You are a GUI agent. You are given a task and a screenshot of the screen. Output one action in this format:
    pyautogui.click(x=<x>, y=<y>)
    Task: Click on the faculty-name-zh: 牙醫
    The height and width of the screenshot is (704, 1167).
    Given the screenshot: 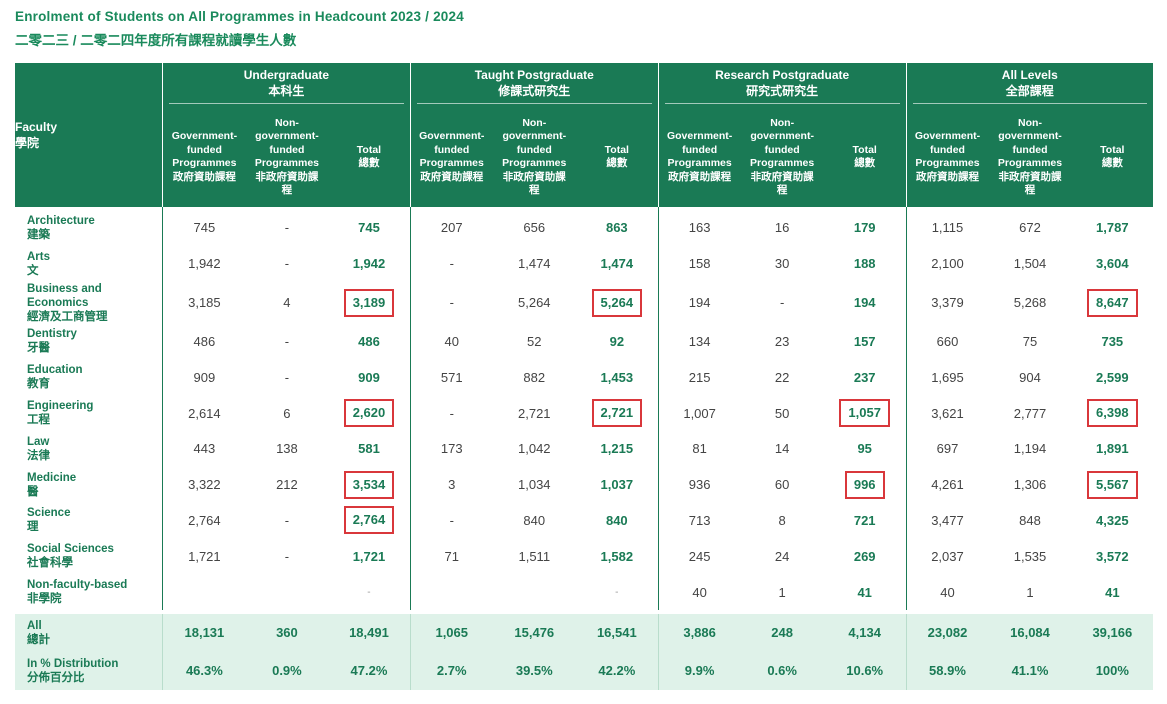 What is the action you would take?
    pyautogui.click(x=38, y=348)
    